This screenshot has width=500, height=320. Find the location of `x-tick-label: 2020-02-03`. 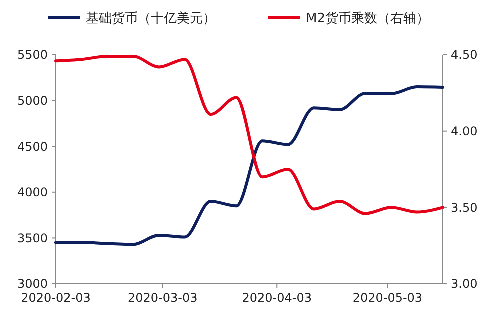

x-tick-label: 2020-02-03 is located at coordinates (56, 298).